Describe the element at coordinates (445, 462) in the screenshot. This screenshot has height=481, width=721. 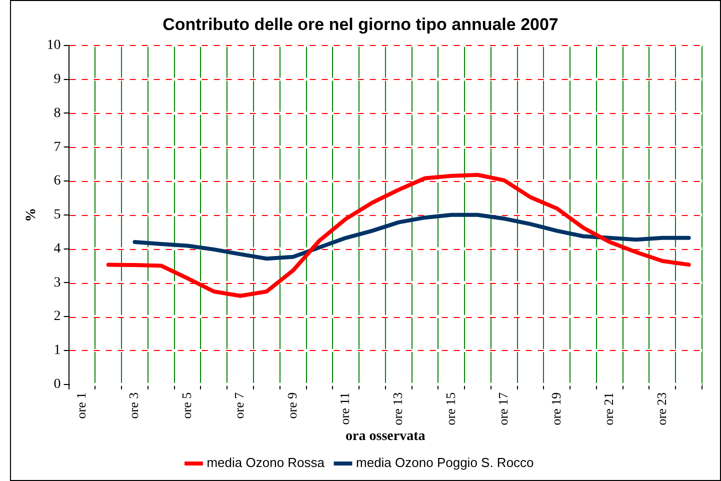
I see `legend-label: media Ozono Poggio S. Rocco` at that location.